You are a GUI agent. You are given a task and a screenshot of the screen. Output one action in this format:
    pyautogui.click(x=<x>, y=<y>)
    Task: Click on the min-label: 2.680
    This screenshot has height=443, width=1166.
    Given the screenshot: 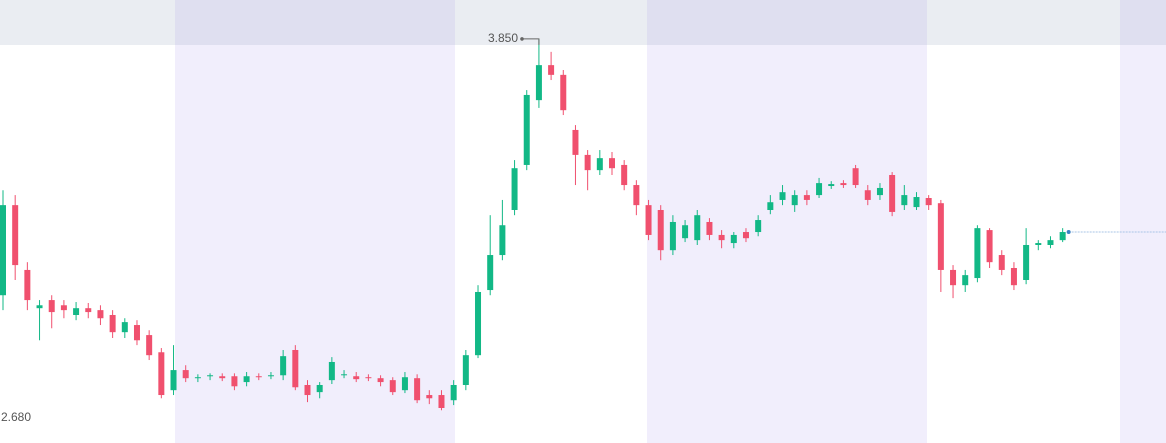 What is the action you would take?
    pyautogui.click(x=16, y=417)
    